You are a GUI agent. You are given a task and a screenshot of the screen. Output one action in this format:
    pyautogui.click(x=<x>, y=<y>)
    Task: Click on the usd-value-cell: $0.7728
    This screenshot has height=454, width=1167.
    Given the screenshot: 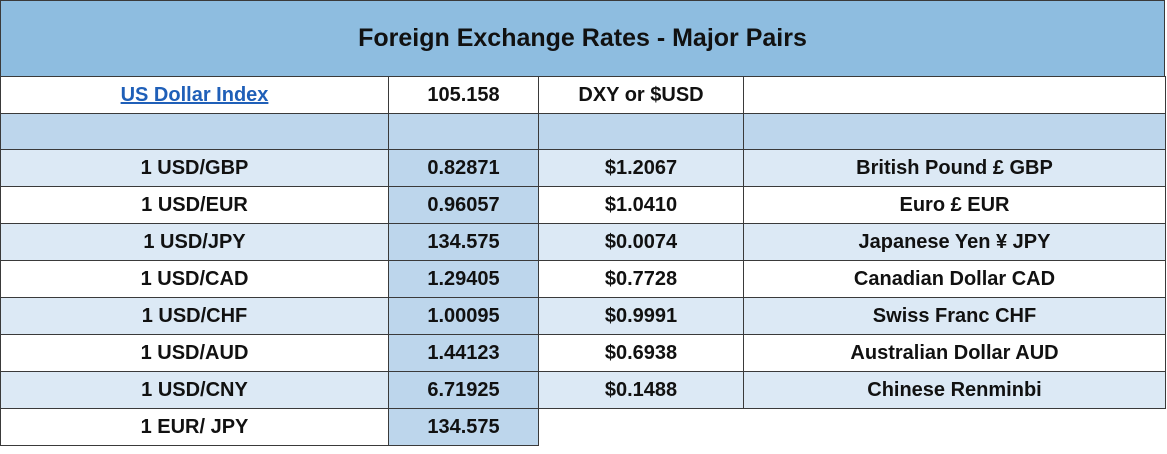 What is the action you would take?
    pyautogui.click(x=641, y=279)
    